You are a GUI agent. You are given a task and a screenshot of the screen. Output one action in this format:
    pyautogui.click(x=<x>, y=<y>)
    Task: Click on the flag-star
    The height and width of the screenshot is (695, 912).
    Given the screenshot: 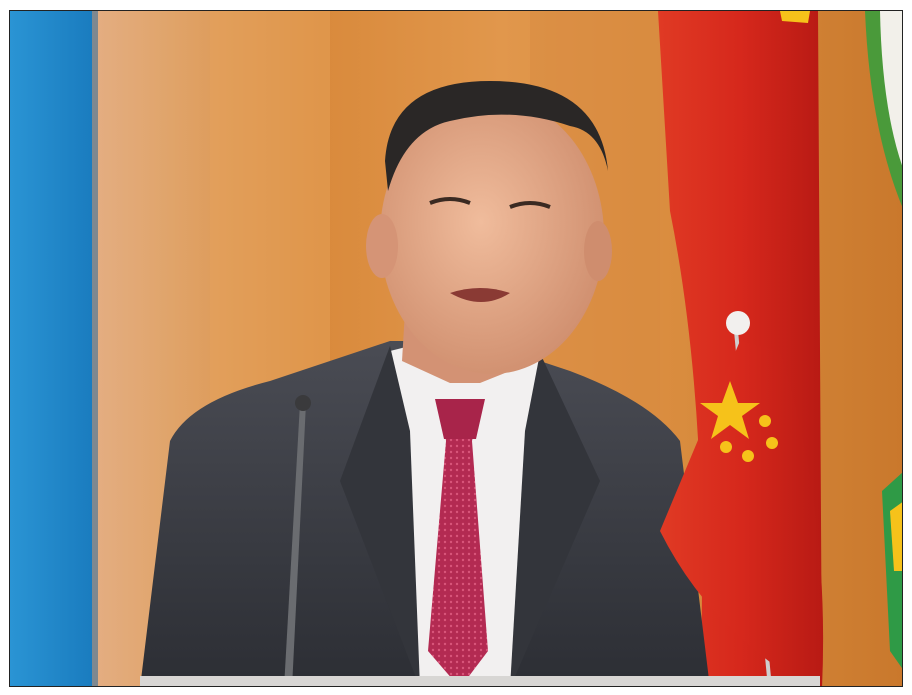 What is the action you would take?
    pyautogui.click(x=795, y=17)
    